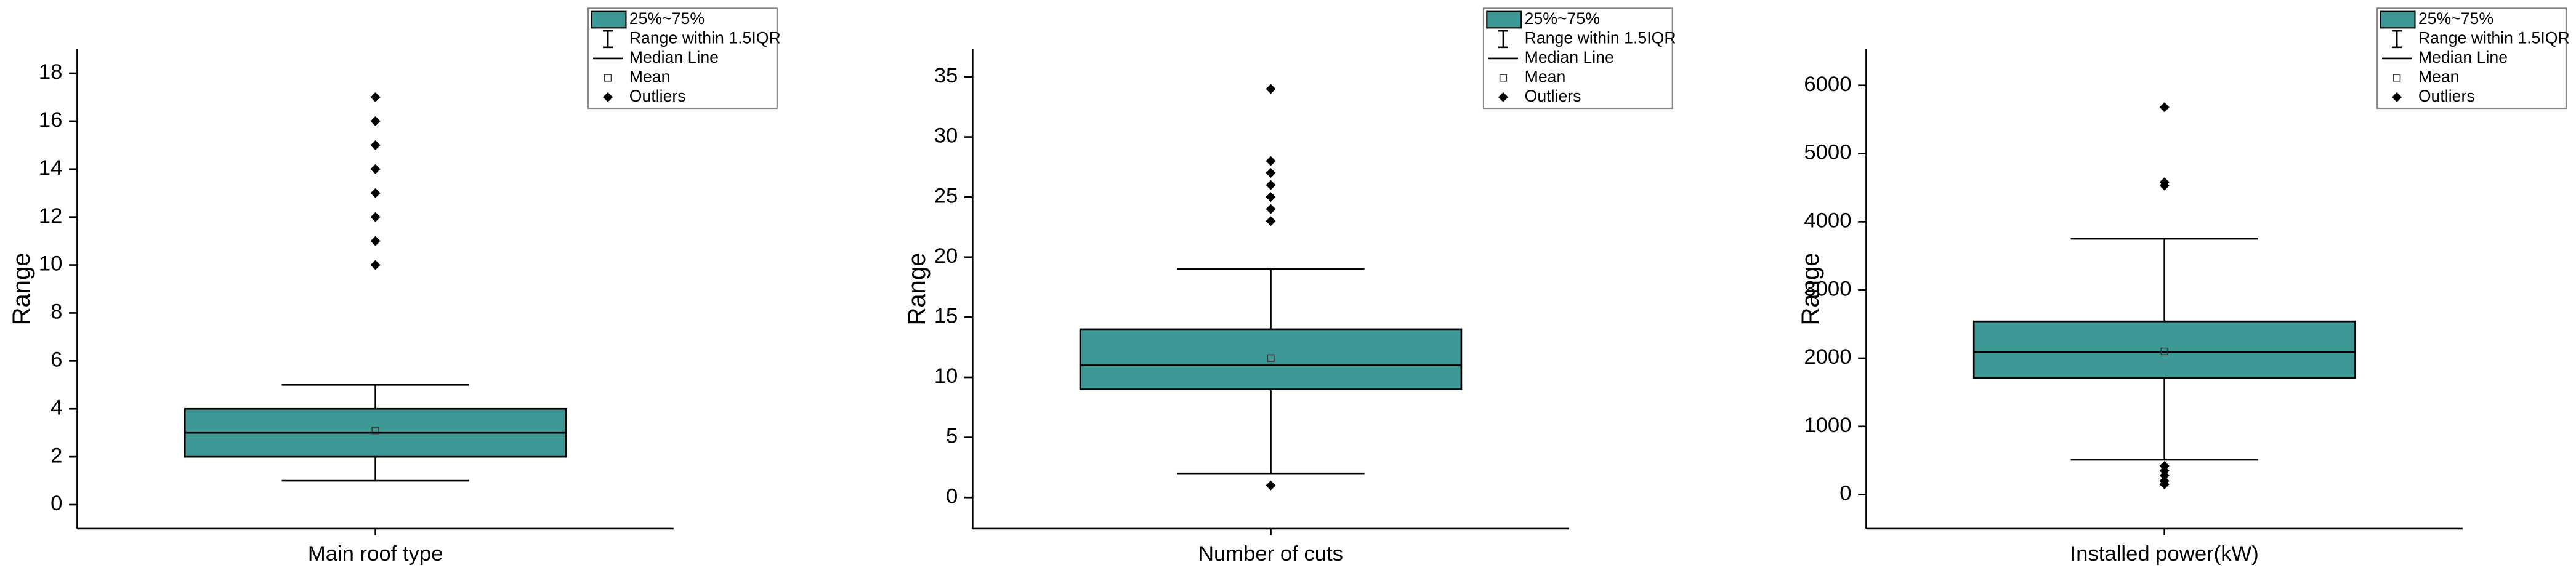  What do you see at coordinates (51, 168) in the screenshot?
I see `y-tick-label: 14` at bounding box center [51, 168].